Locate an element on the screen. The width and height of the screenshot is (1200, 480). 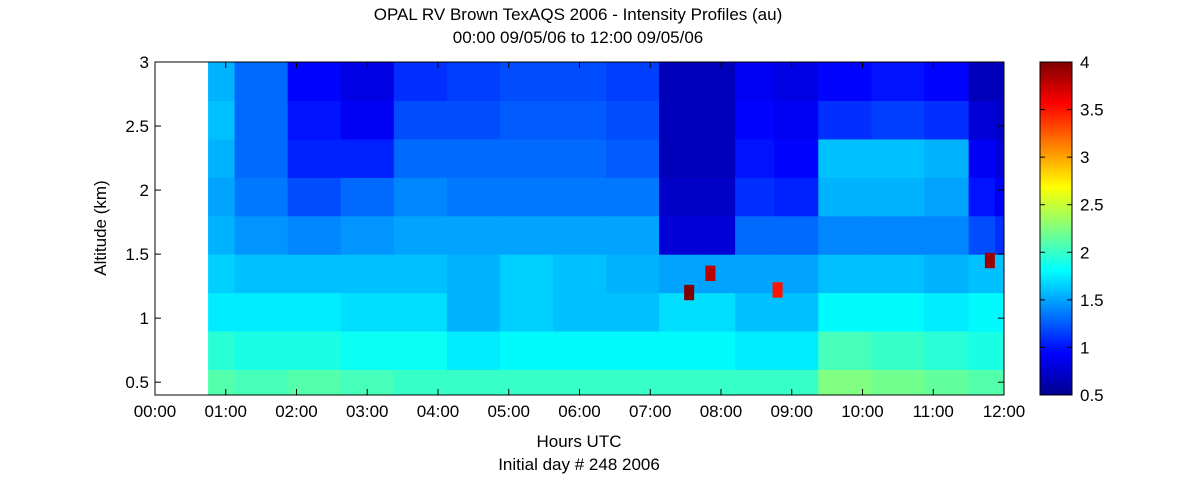
colorbar-tick-label: 2 is located at coordinates (1084, 252).